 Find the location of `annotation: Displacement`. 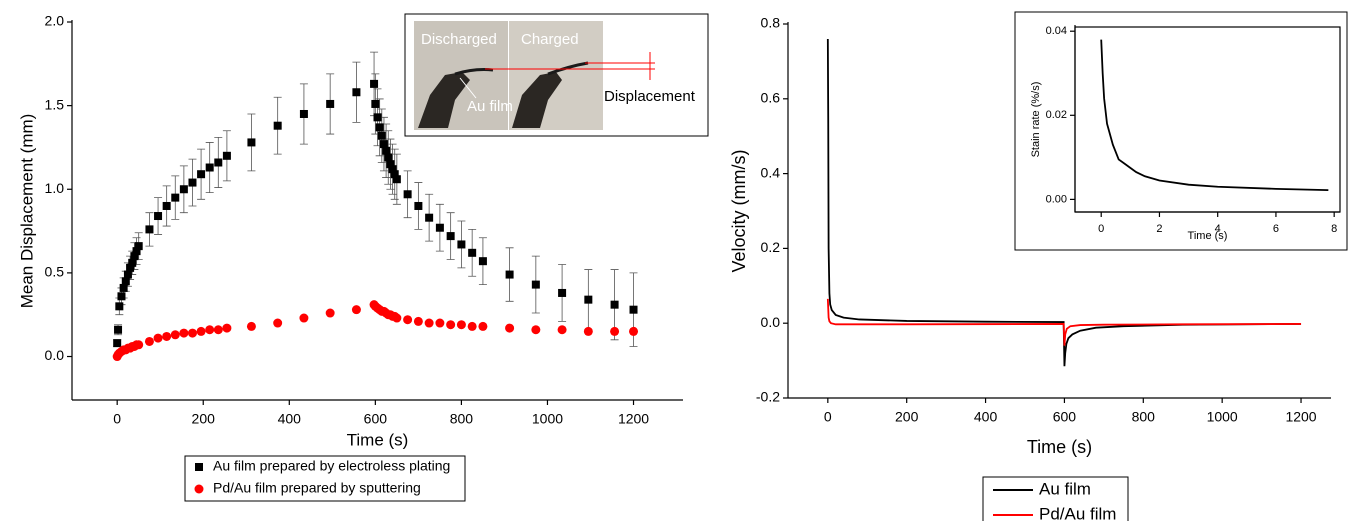

annotation: Displacement is located at coordinates (650, 96).